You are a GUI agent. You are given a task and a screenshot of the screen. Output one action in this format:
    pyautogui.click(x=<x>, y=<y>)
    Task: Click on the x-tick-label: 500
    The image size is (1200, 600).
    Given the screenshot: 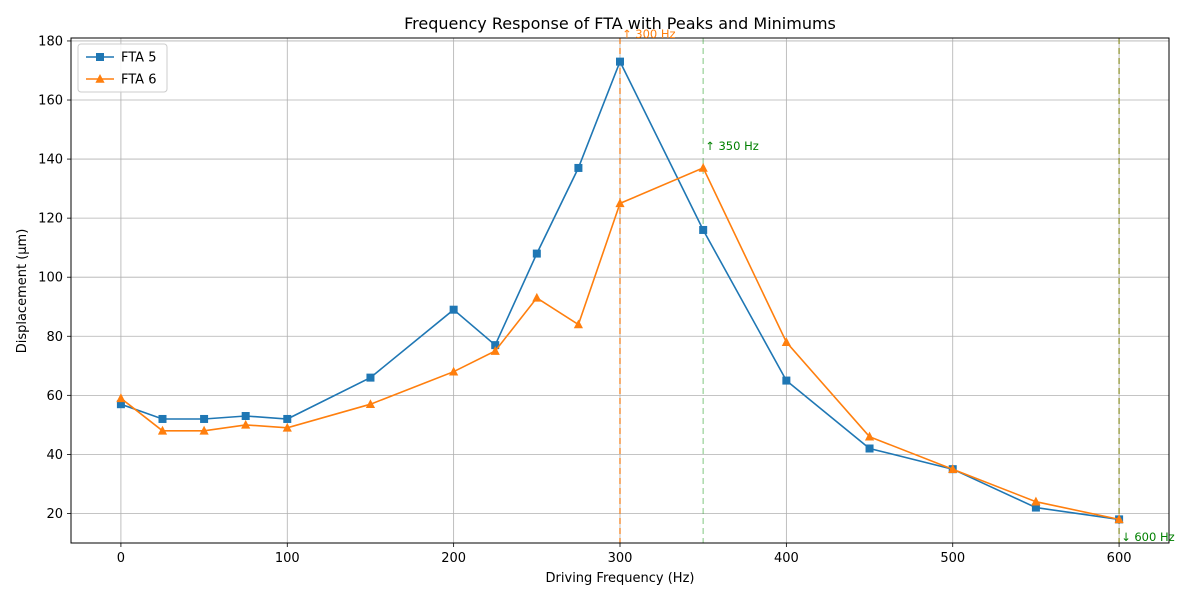 What is the action you would take?
    pyautogui.click(x=952, y=558)
    